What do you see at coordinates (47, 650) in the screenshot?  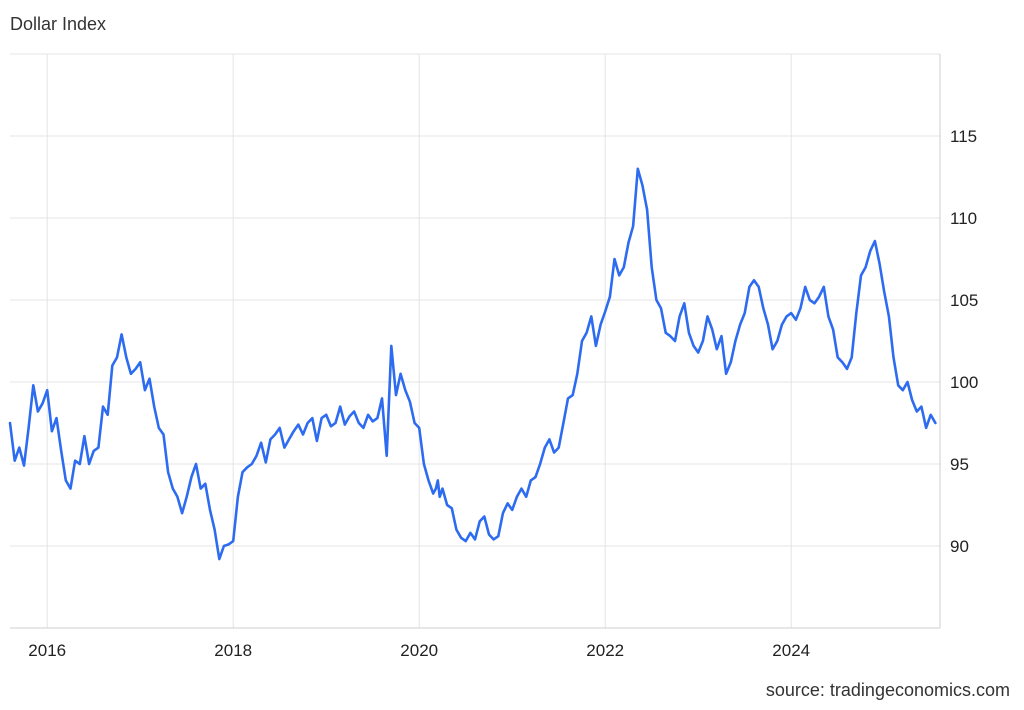 I see `x-tick-label: 2016` at bounding box center [47, 650].